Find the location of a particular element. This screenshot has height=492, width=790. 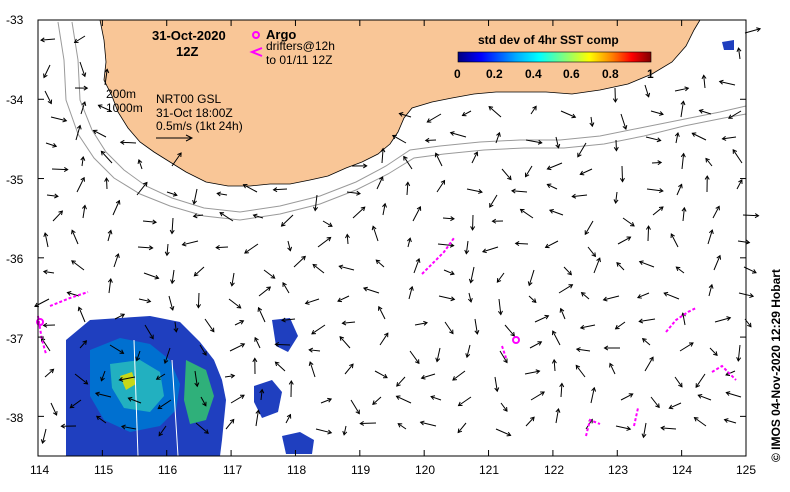

colorbar-tick: 0.2 is located at coordinates (494, 74).